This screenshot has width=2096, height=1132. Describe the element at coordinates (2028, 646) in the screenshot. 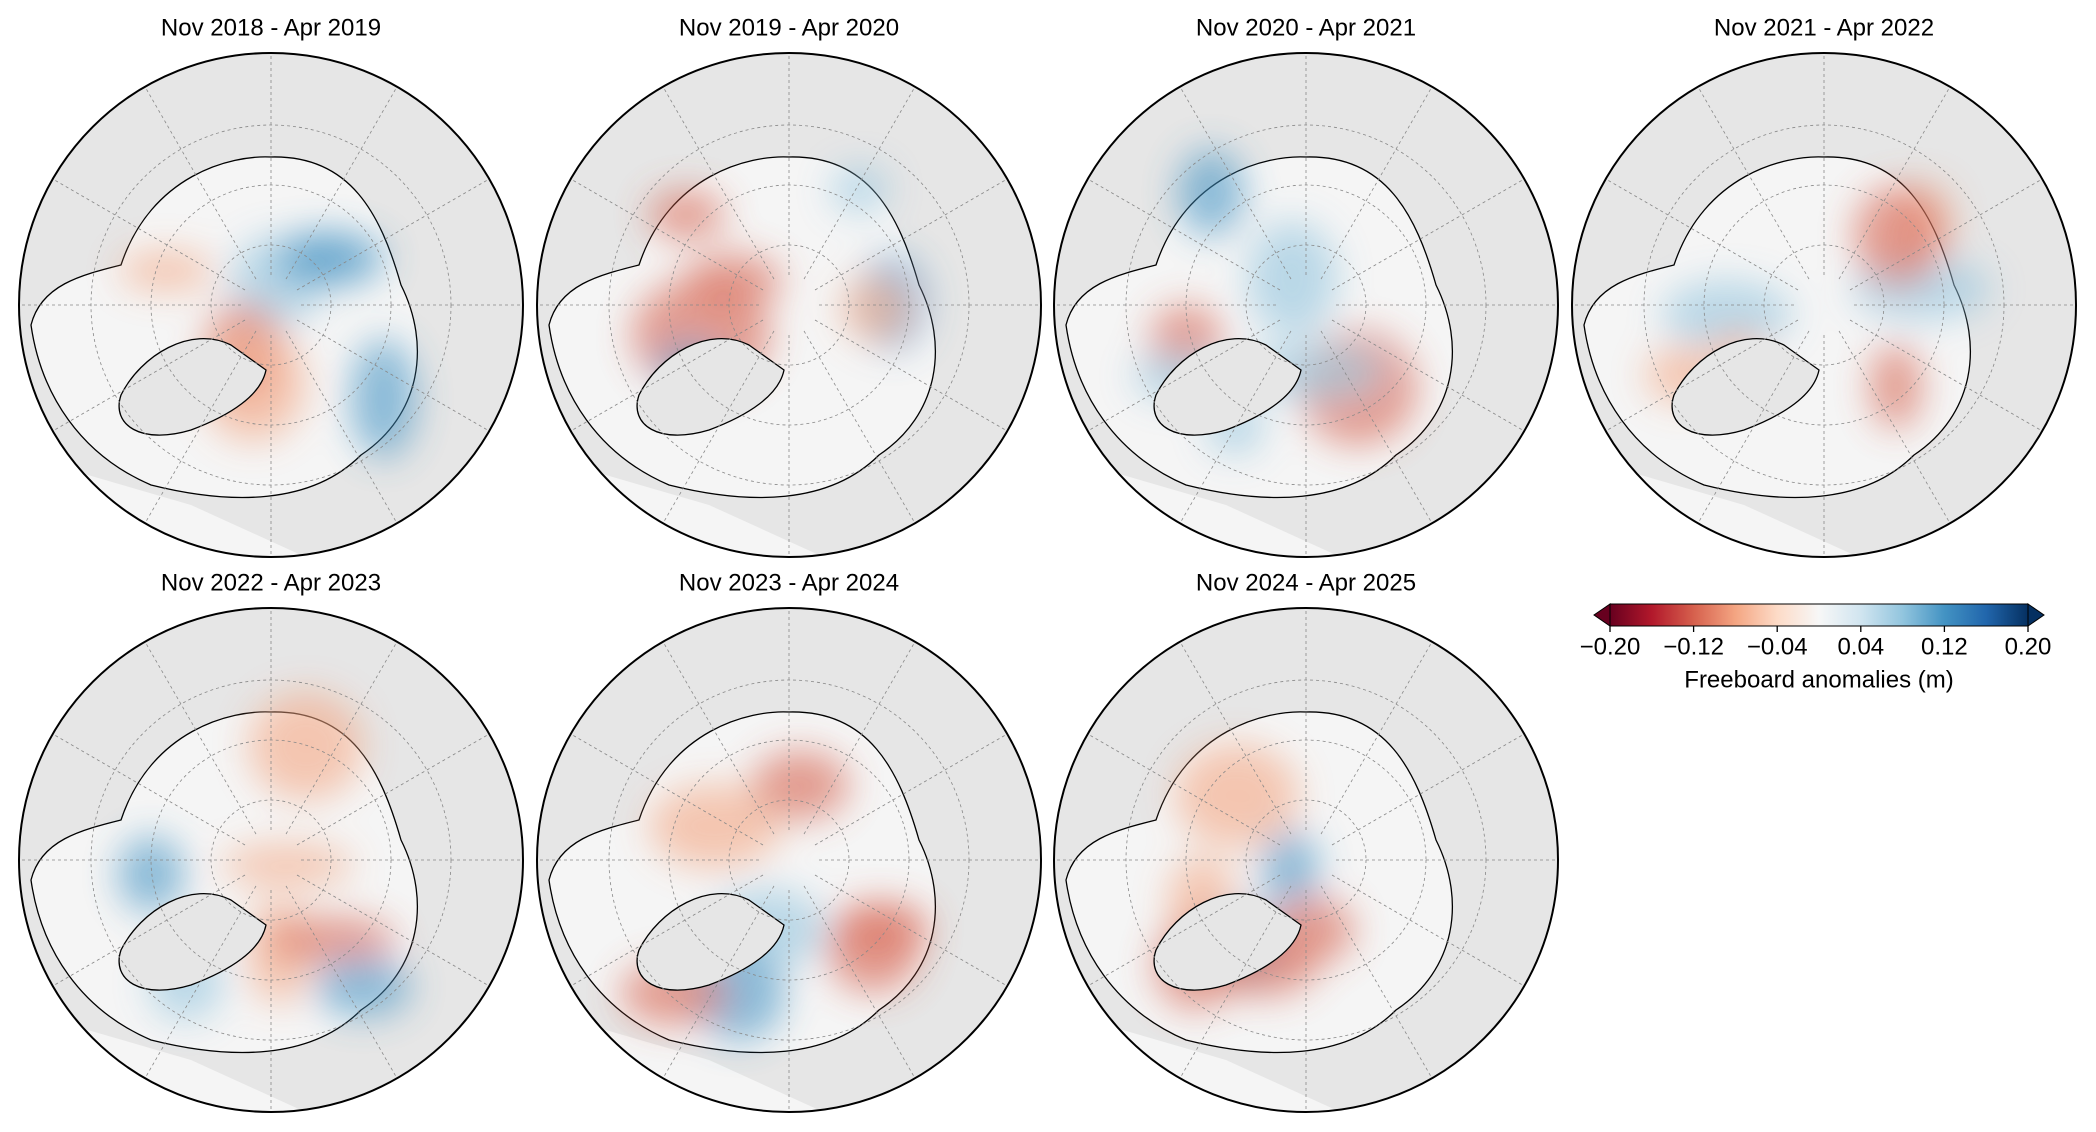

I see `colorbar-tick-label: 0.20` at that location.